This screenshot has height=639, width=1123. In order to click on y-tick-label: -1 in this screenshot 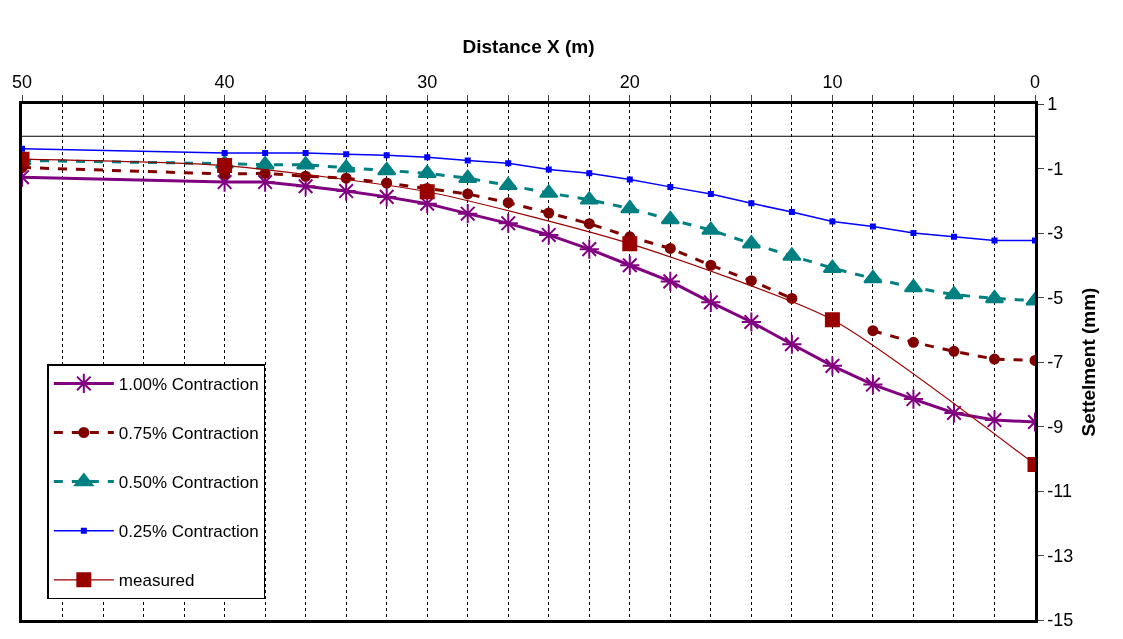, I will do `click(1055, 168)`.